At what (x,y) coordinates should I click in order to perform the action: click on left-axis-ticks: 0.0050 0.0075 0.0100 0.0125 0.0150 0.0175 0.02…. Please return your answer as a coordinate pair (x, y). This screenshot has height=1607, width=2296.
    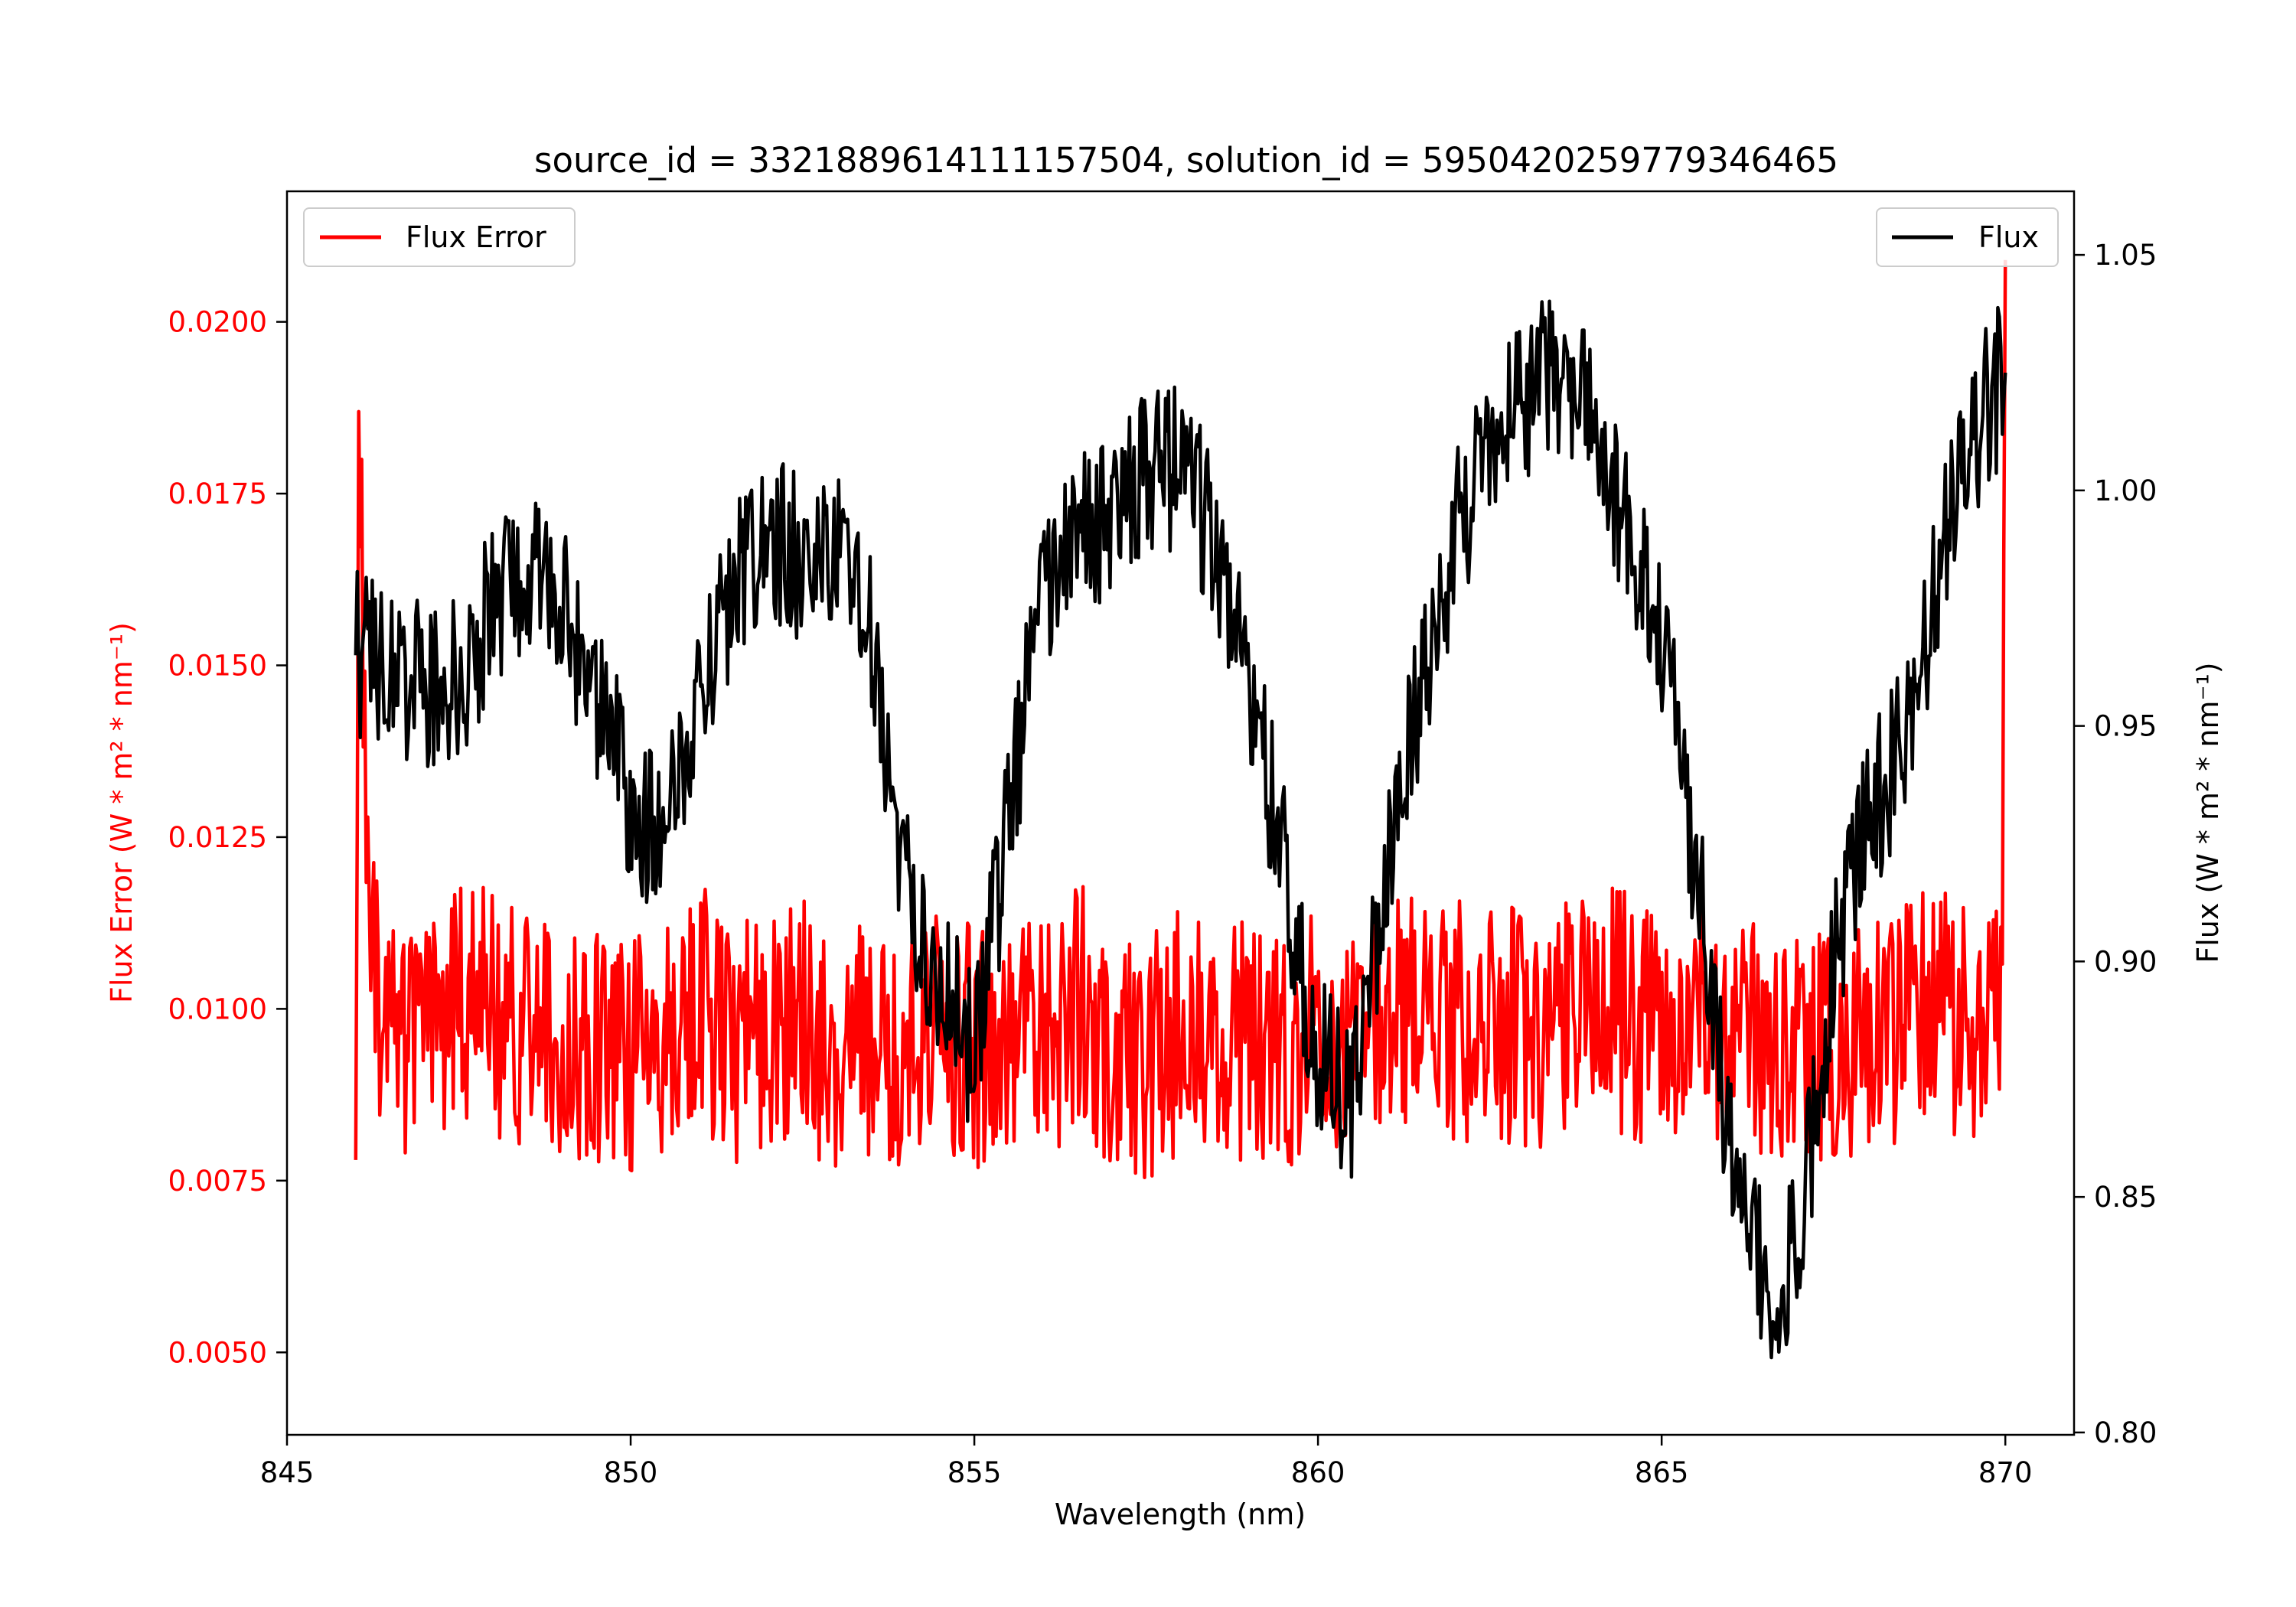
    Looking at the image, I should click on (227, 837).